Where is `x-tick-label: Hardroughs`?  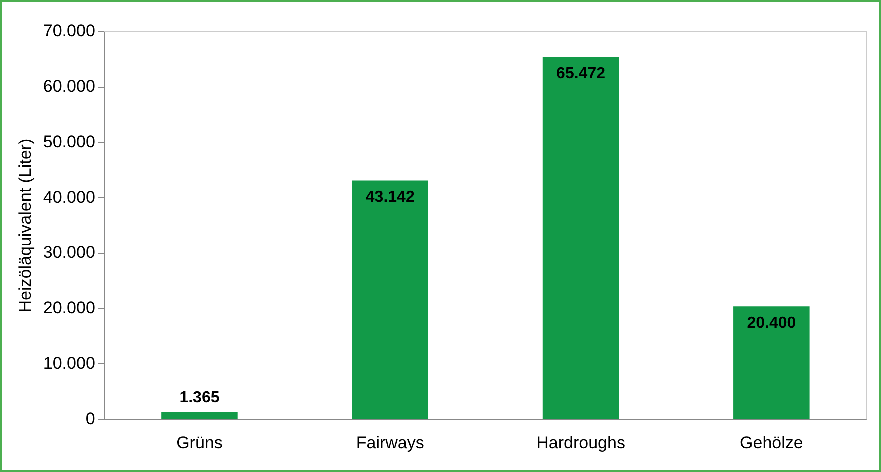 x-tick-label: Hardroughs is located at coordinates (581, 442).